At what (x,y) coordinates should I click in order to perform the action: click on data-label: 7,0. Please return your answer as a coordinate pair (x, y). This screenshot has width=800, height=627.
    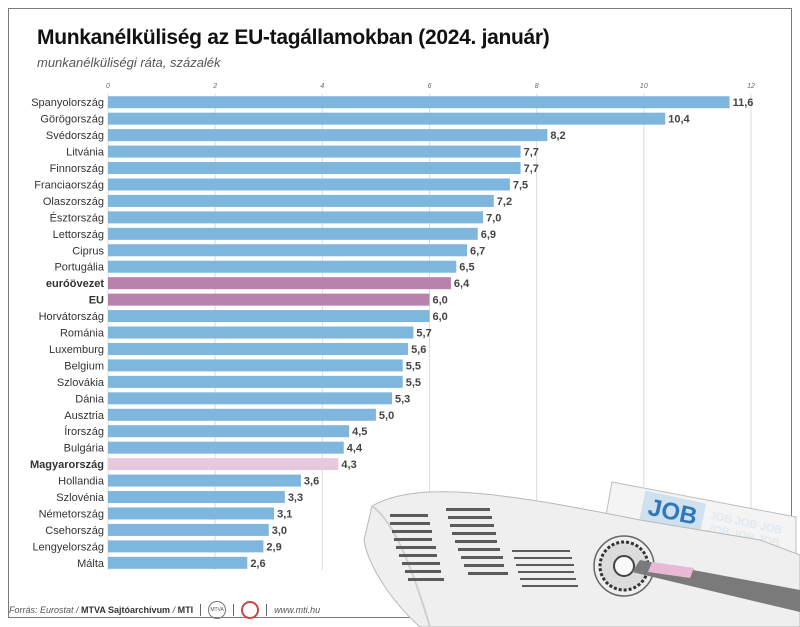
    Looking at the image, I should click on (493, 218).